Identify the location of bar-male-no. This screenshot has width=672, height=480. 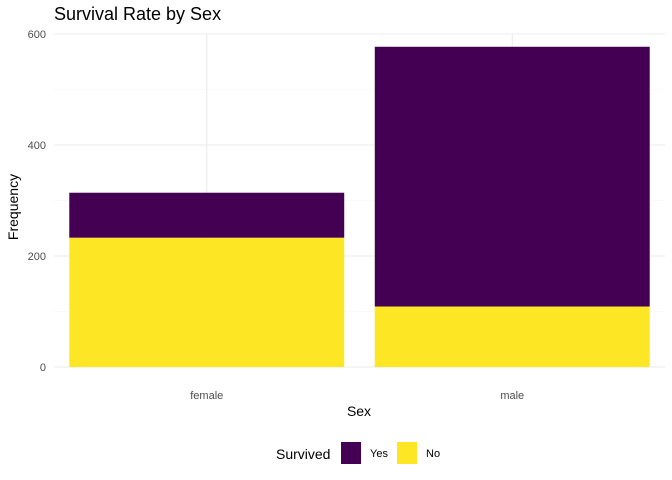
(512, 336).